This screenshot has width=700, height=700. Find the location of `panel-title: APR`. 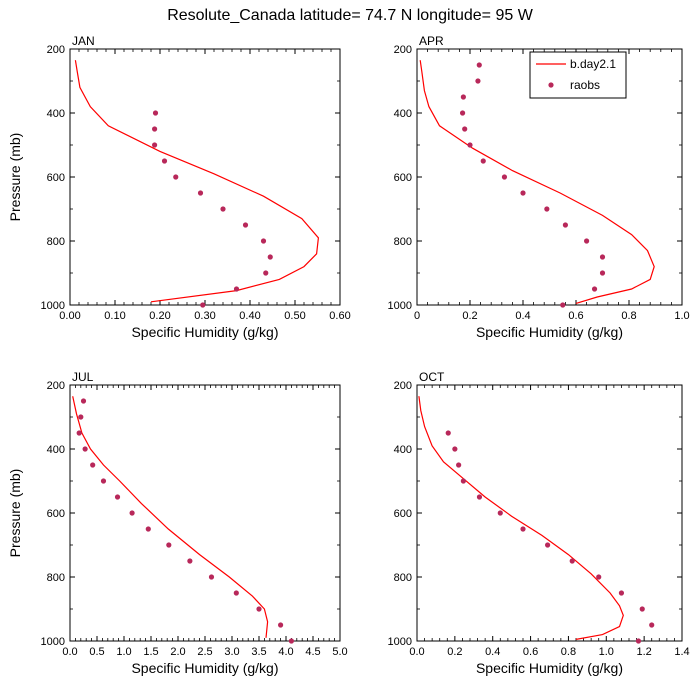

panel-title: APR is located at coordinates (431, 41).